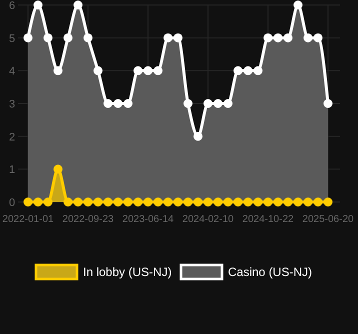  Describe the element at coordinates (127, 272) in the screenshot. I see `legend-label: In lobby (US-NJ)` at that location.